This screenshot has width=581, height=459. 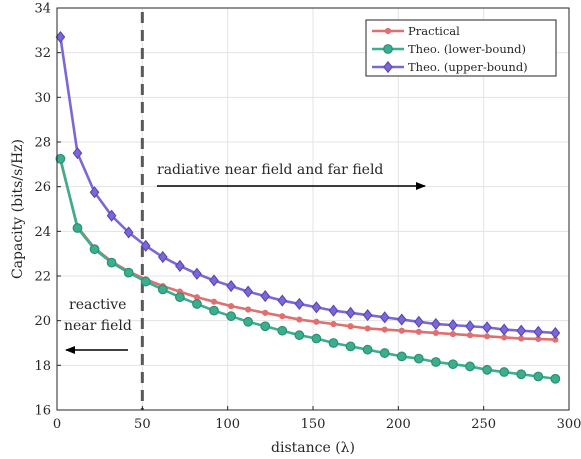 I want to click on y-tick-label: 32, so click(x=42, y=53).